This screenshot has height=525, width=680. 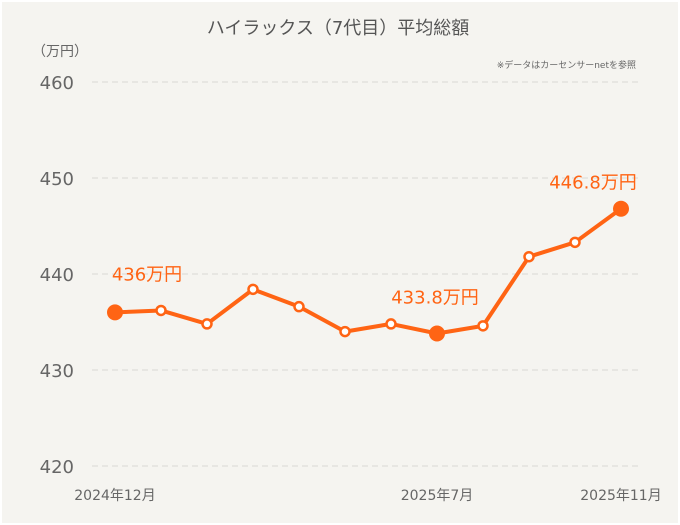 I want to click on y-tick-label: 420, so click(x=57, y=467).